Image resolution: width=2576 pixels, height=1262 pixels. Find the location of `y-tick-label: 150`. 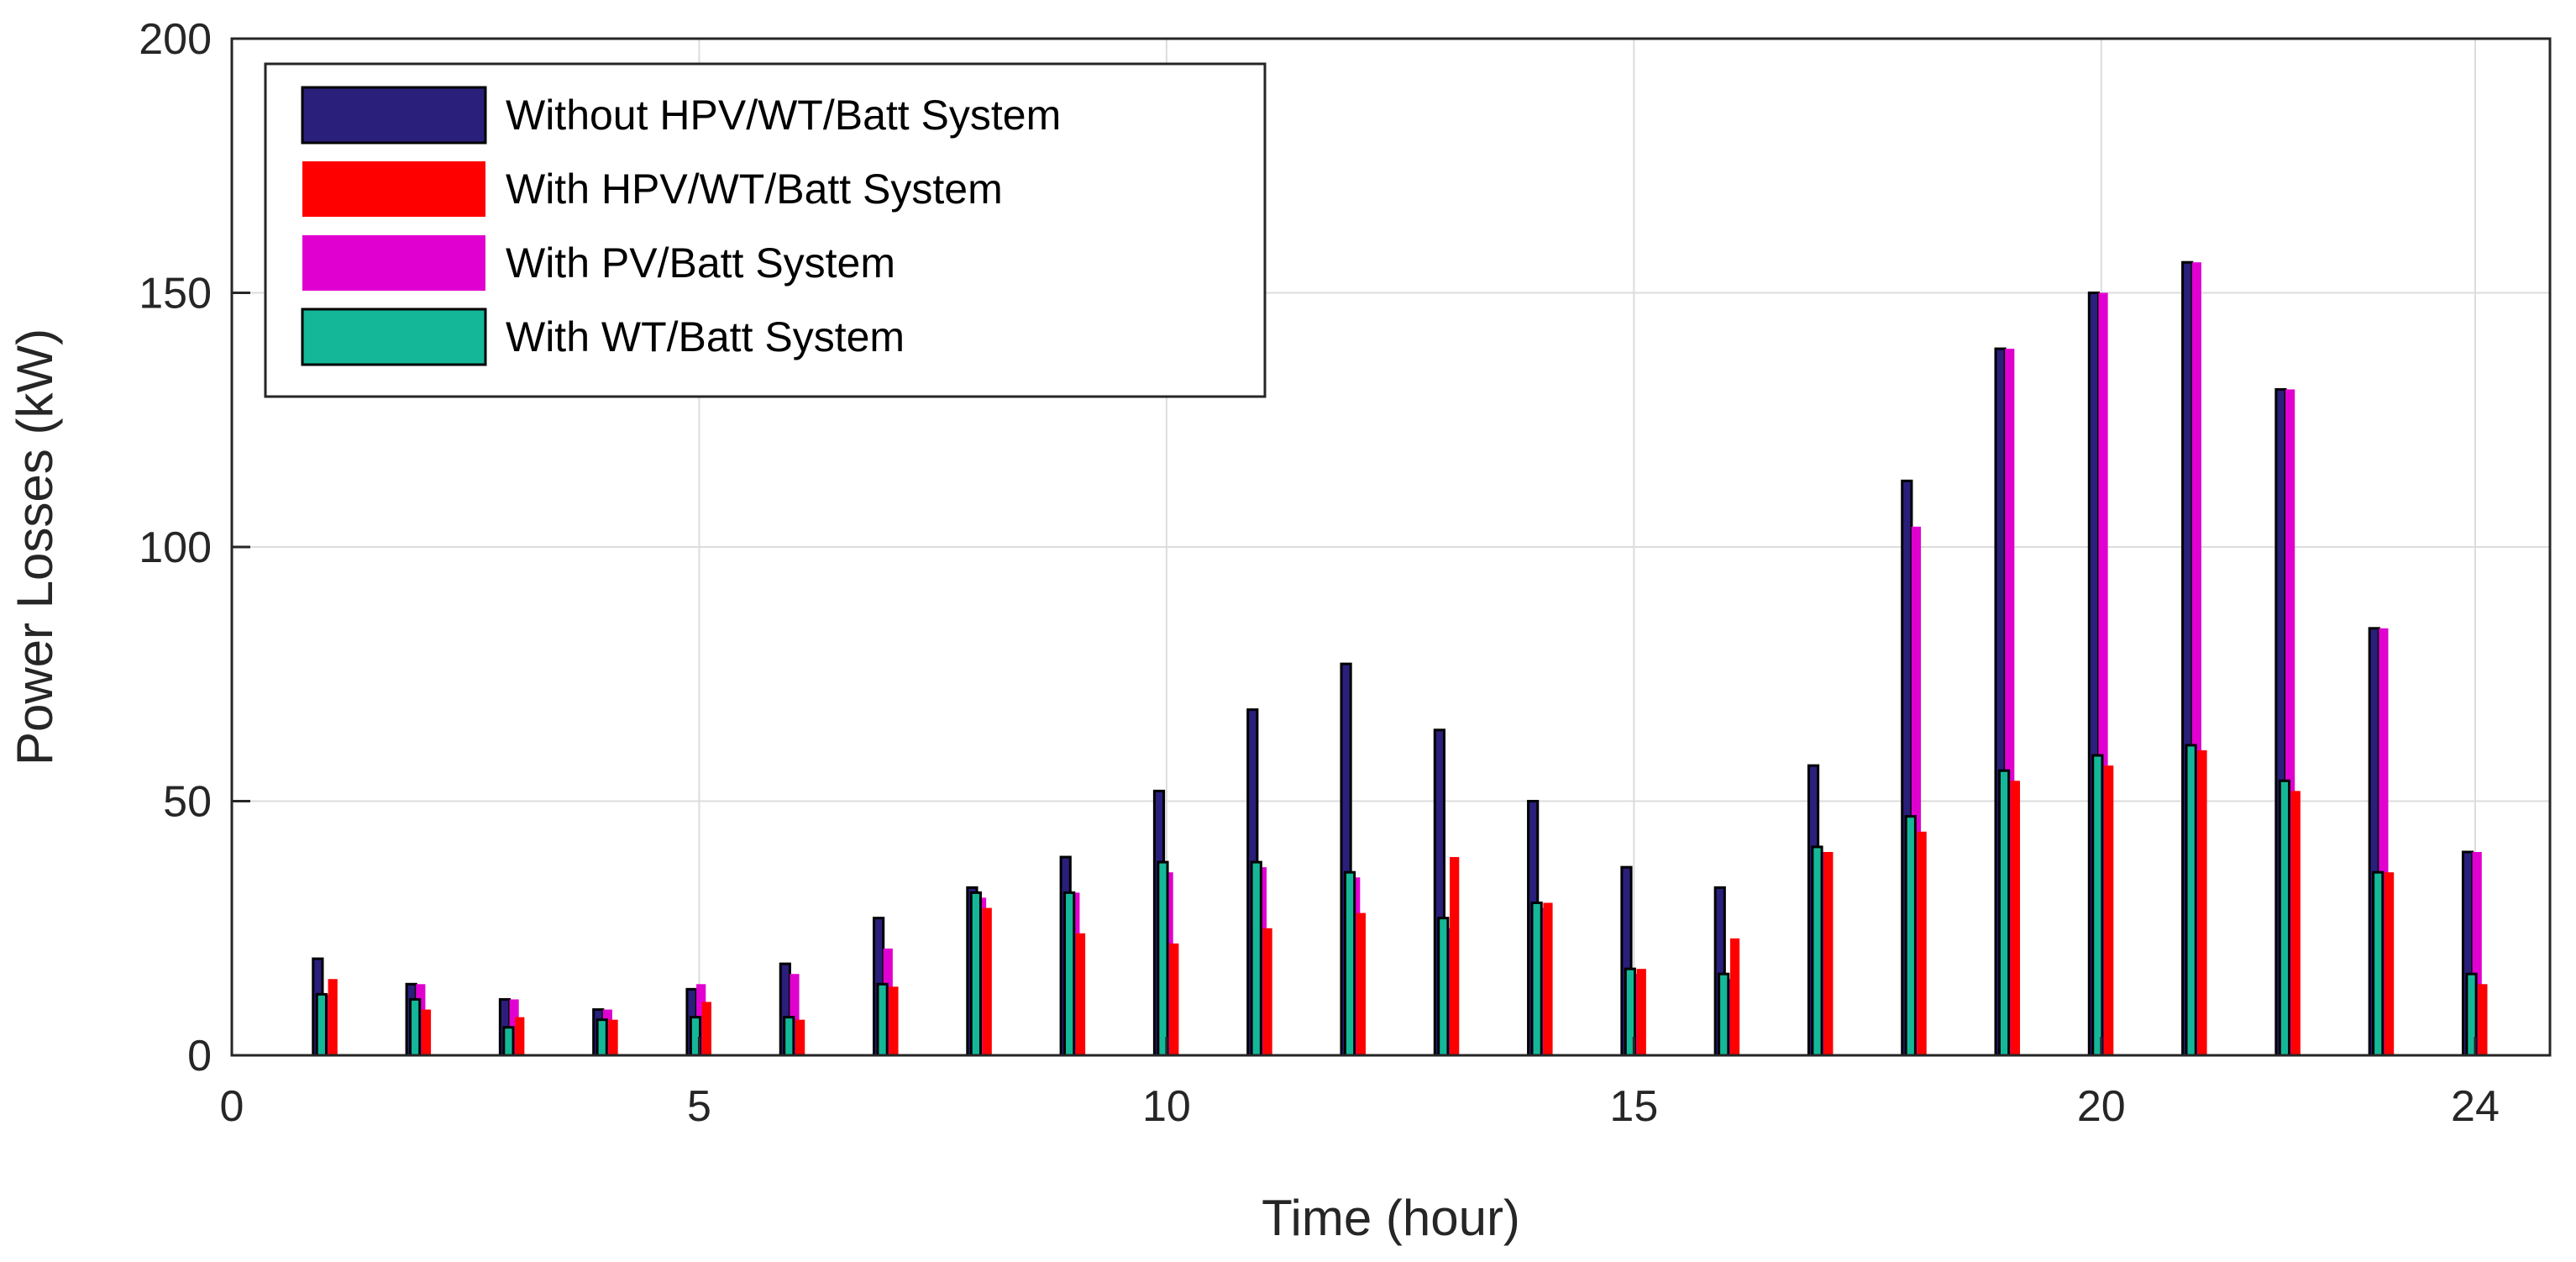

y-tick-label: 150 is located at coordinates (175, 294).